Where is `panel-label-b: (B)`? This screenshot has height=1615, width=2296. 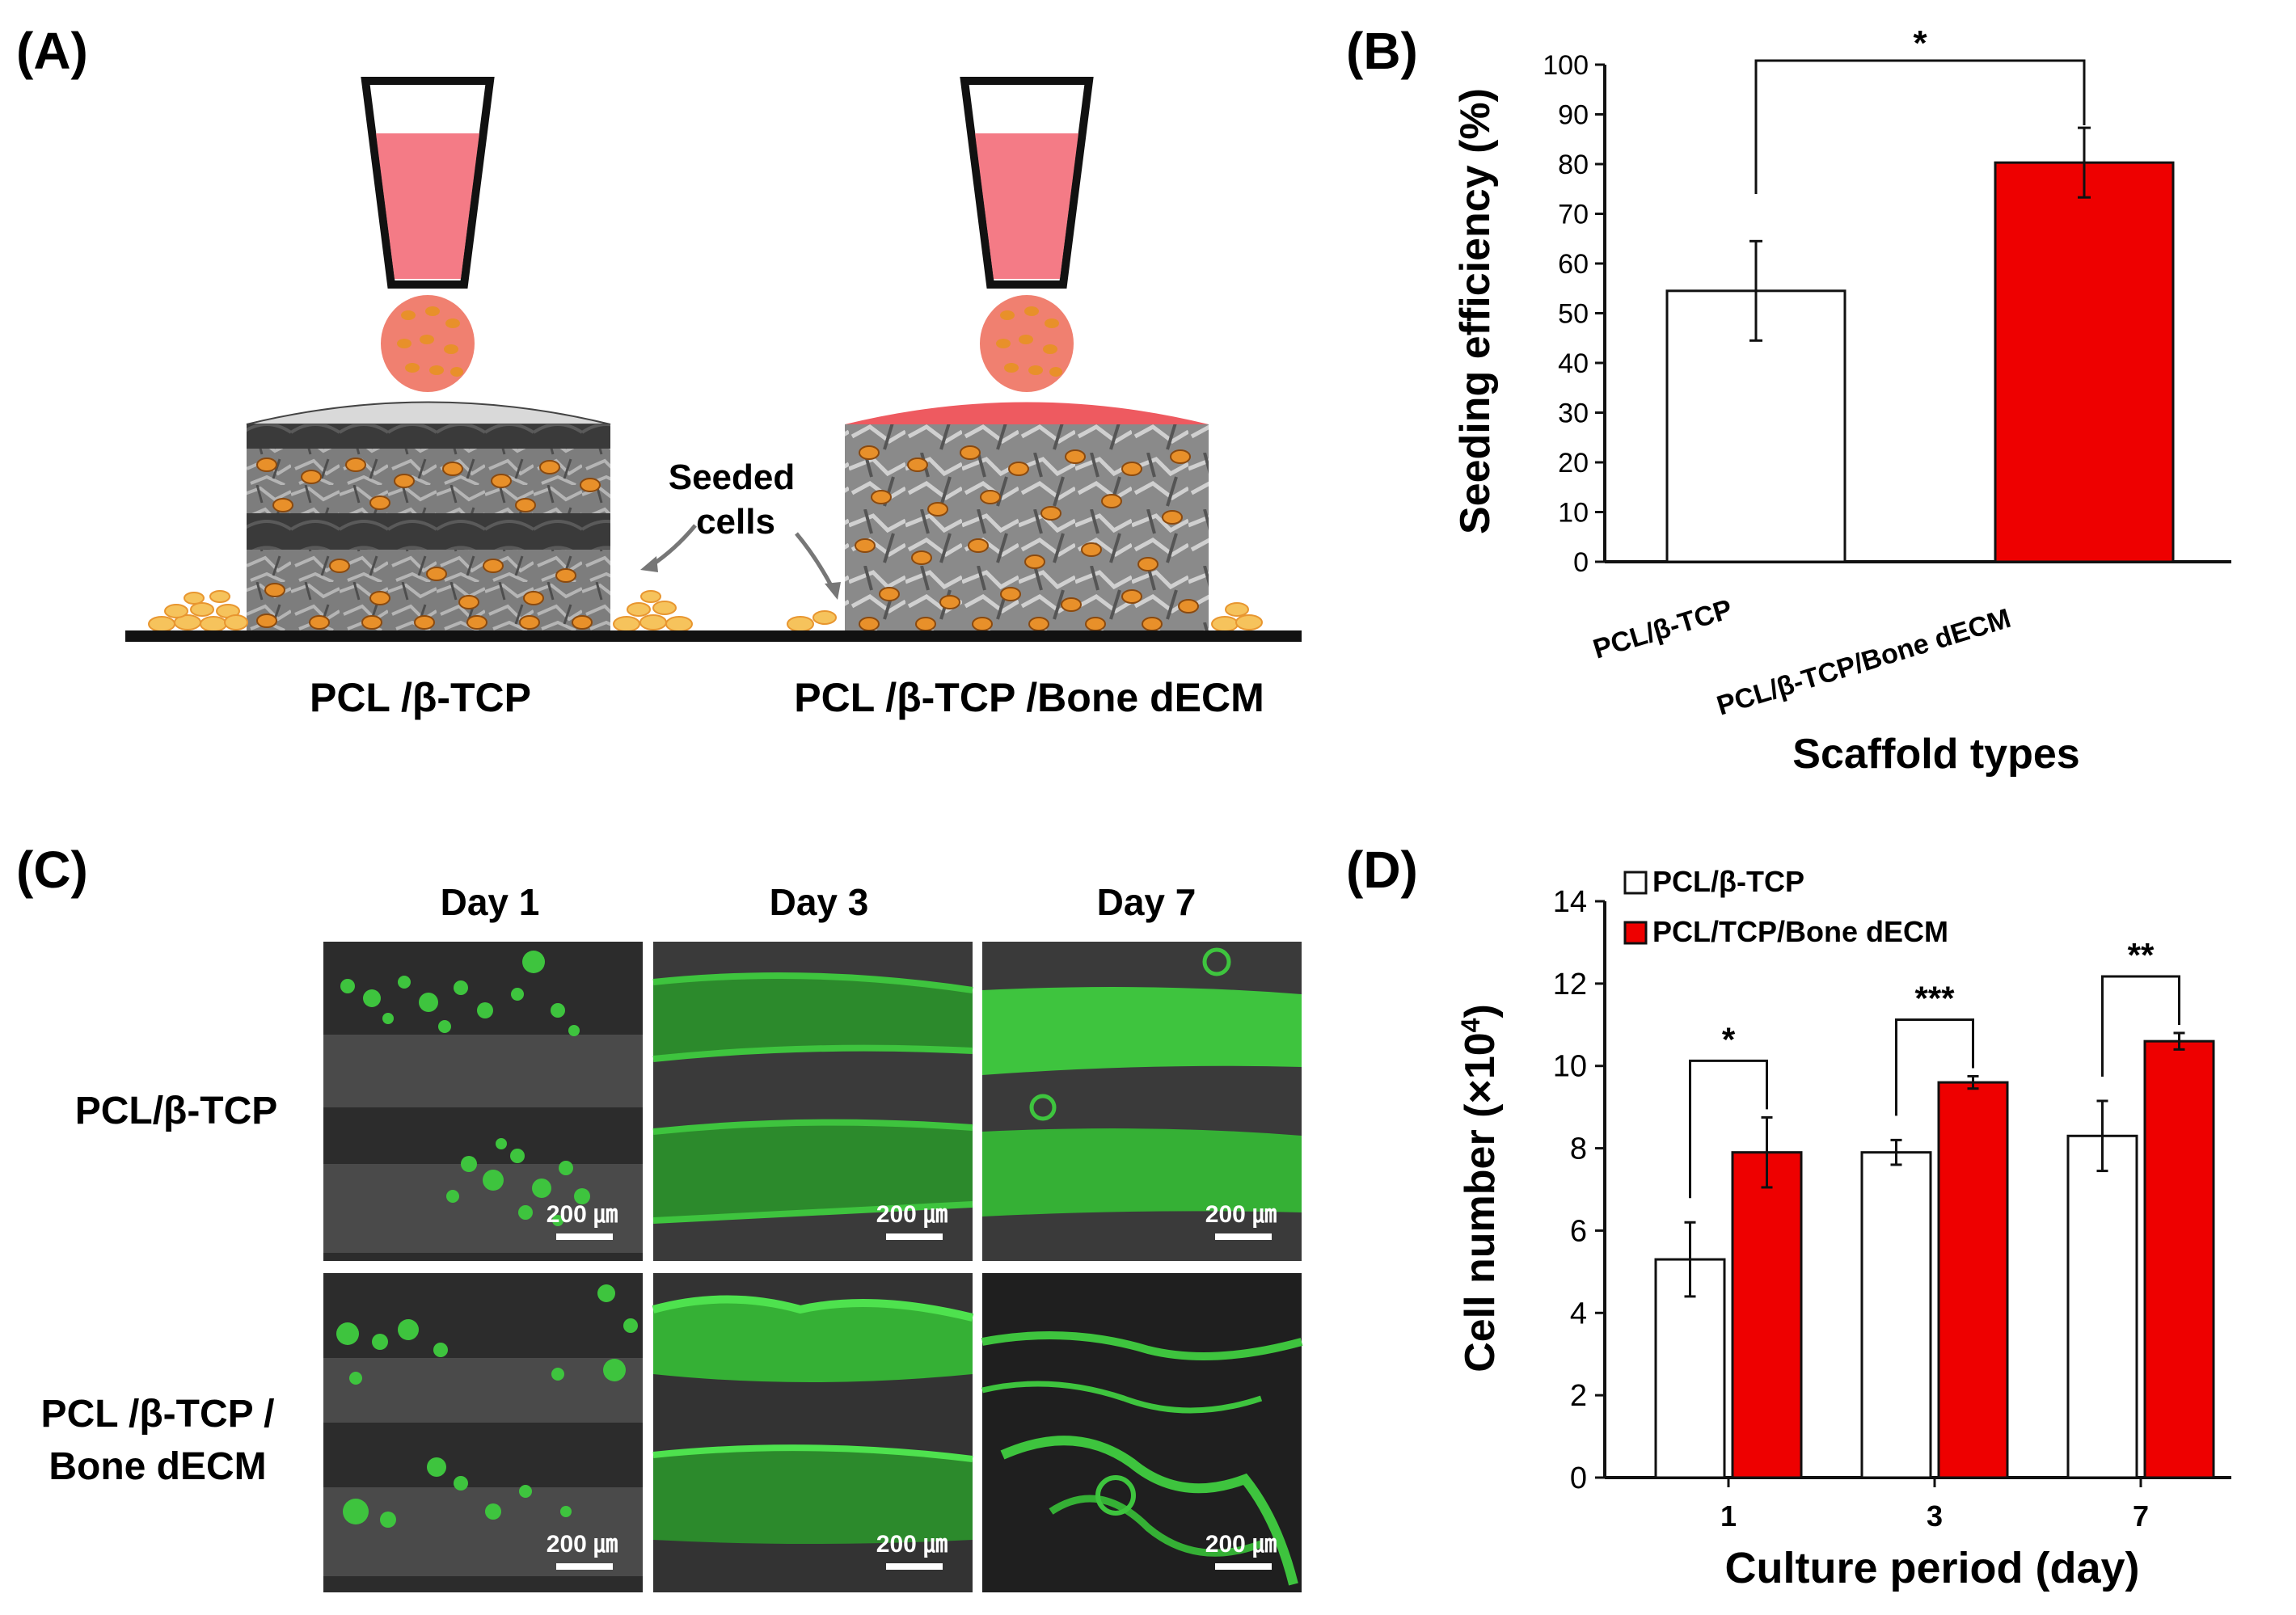 panel-label-b: (B) is located at coordinates (1382, 51).